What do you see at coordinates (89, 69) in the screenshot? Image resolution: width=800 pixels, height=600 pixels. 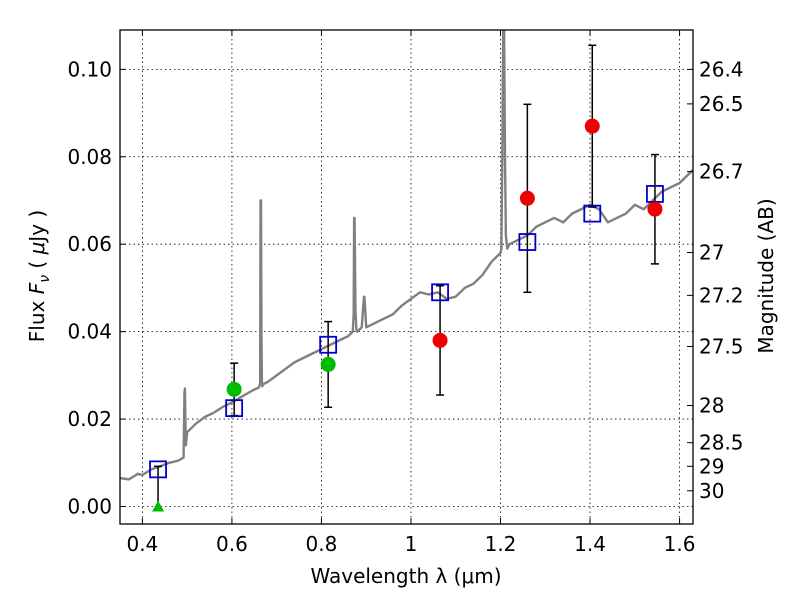 I see `y-tick-label: 0.10` at bounding box center [89, 69].